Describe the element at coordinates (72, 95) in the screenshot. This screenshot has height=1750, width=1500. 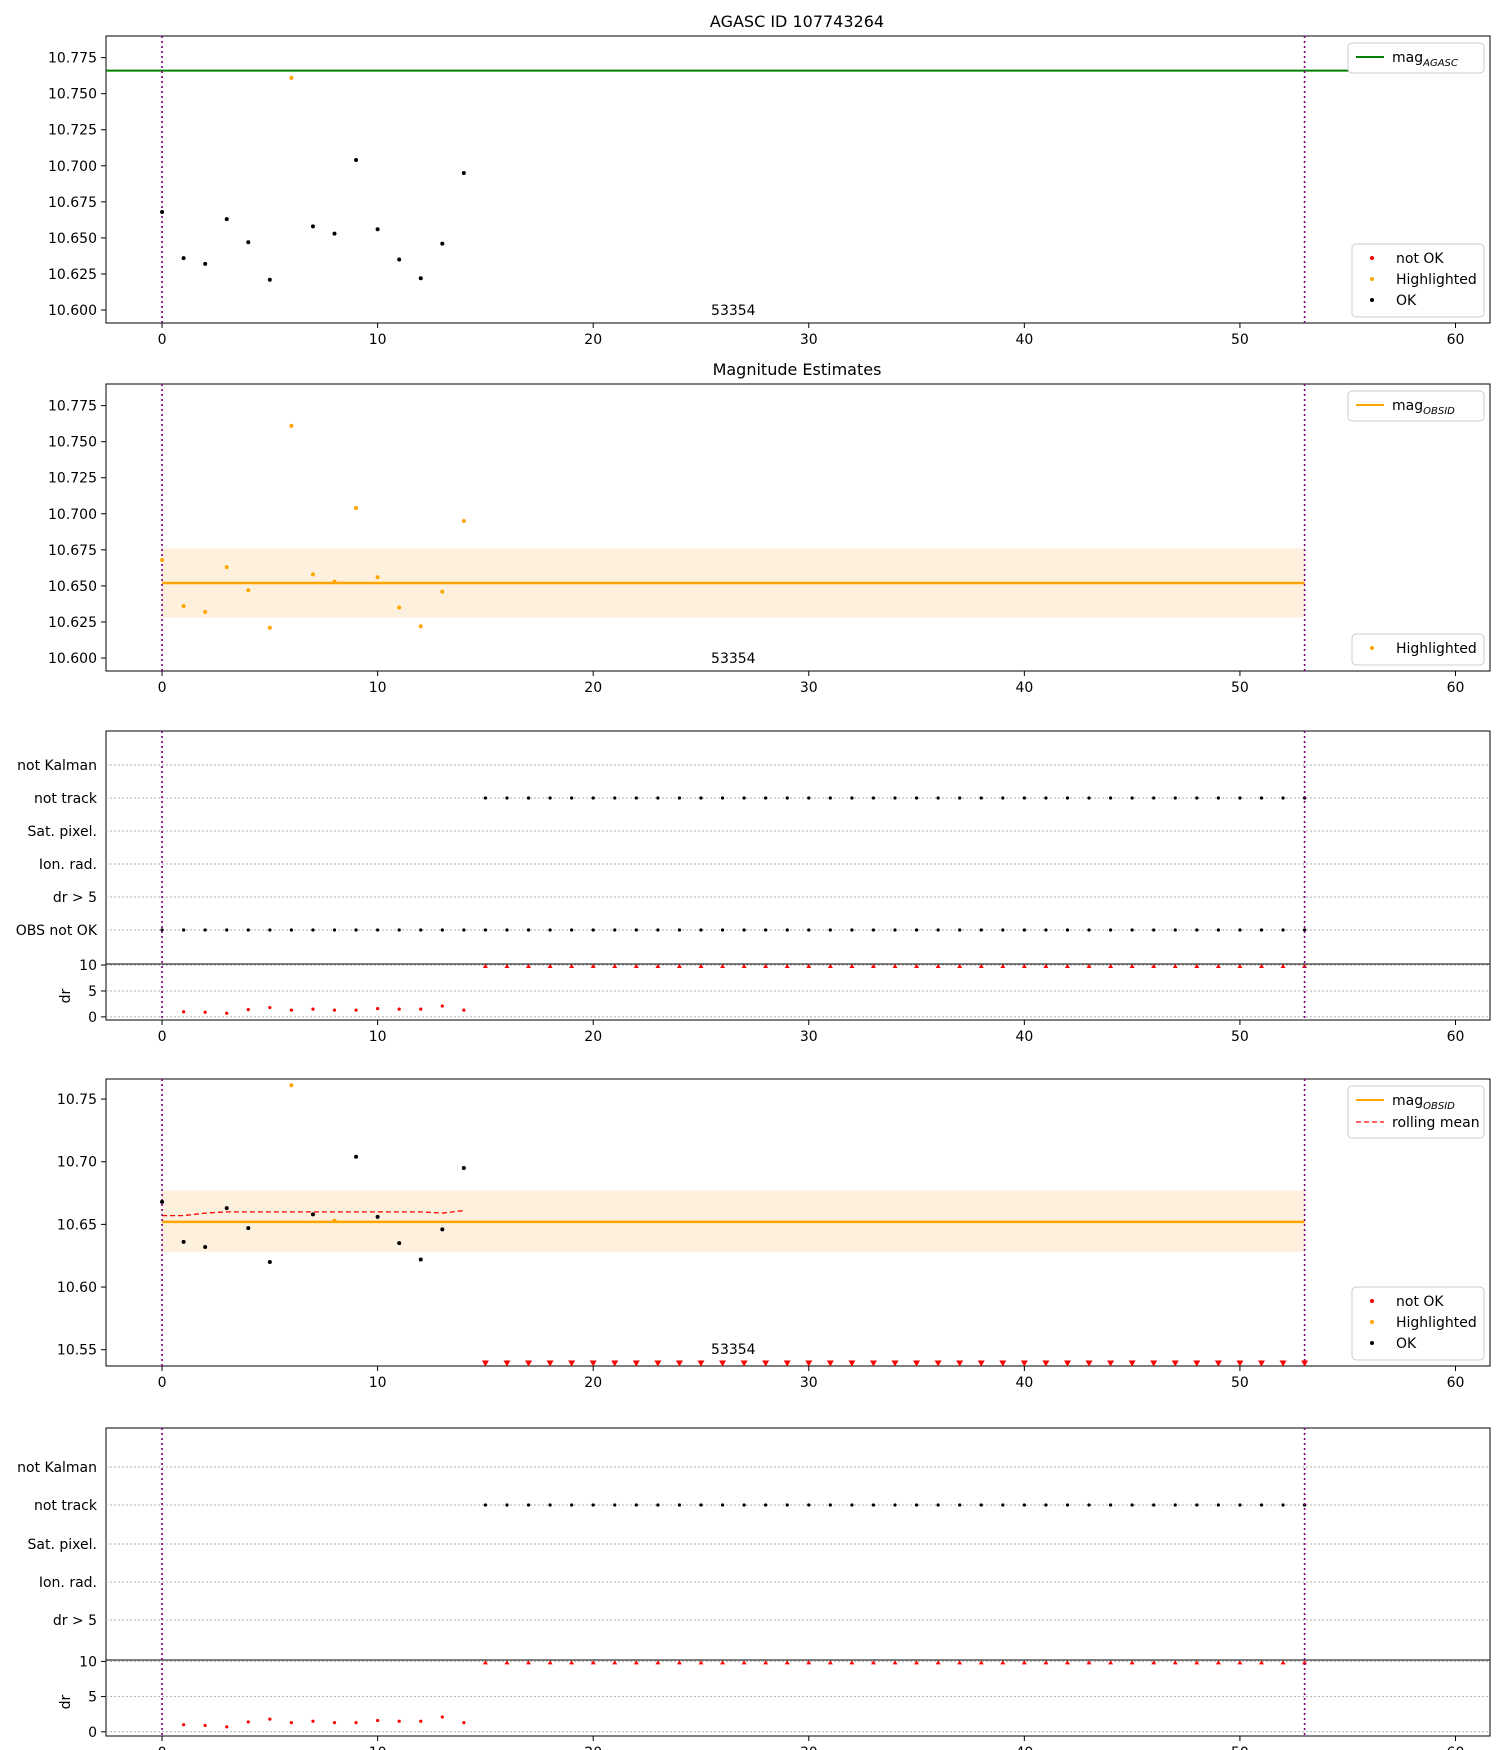
I see `y-tick-label: 10.750` at that location.